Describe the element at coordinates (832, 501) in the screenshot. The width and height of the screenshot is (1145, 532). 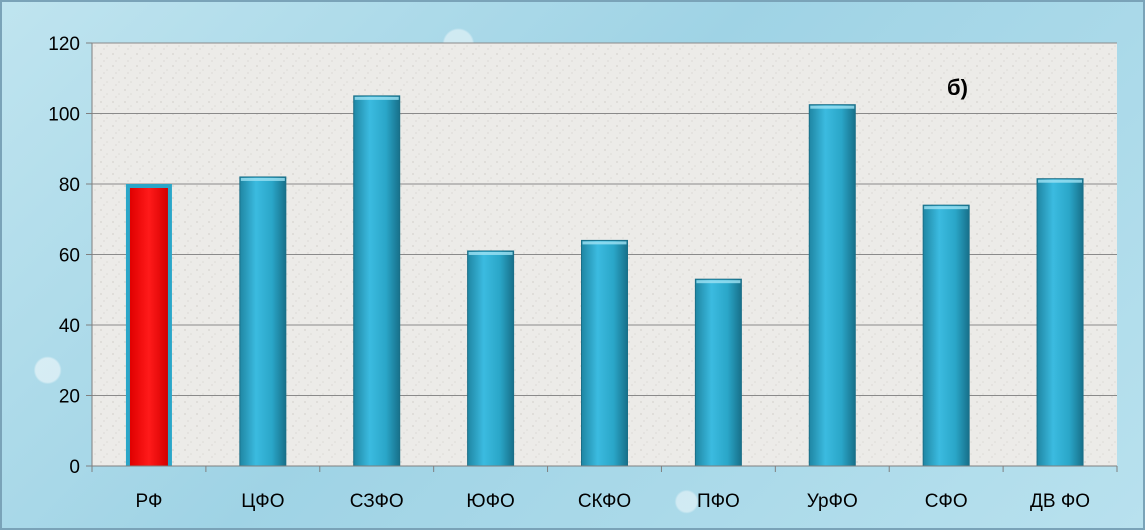
I see `x-tick-label: УрФО` at that location.